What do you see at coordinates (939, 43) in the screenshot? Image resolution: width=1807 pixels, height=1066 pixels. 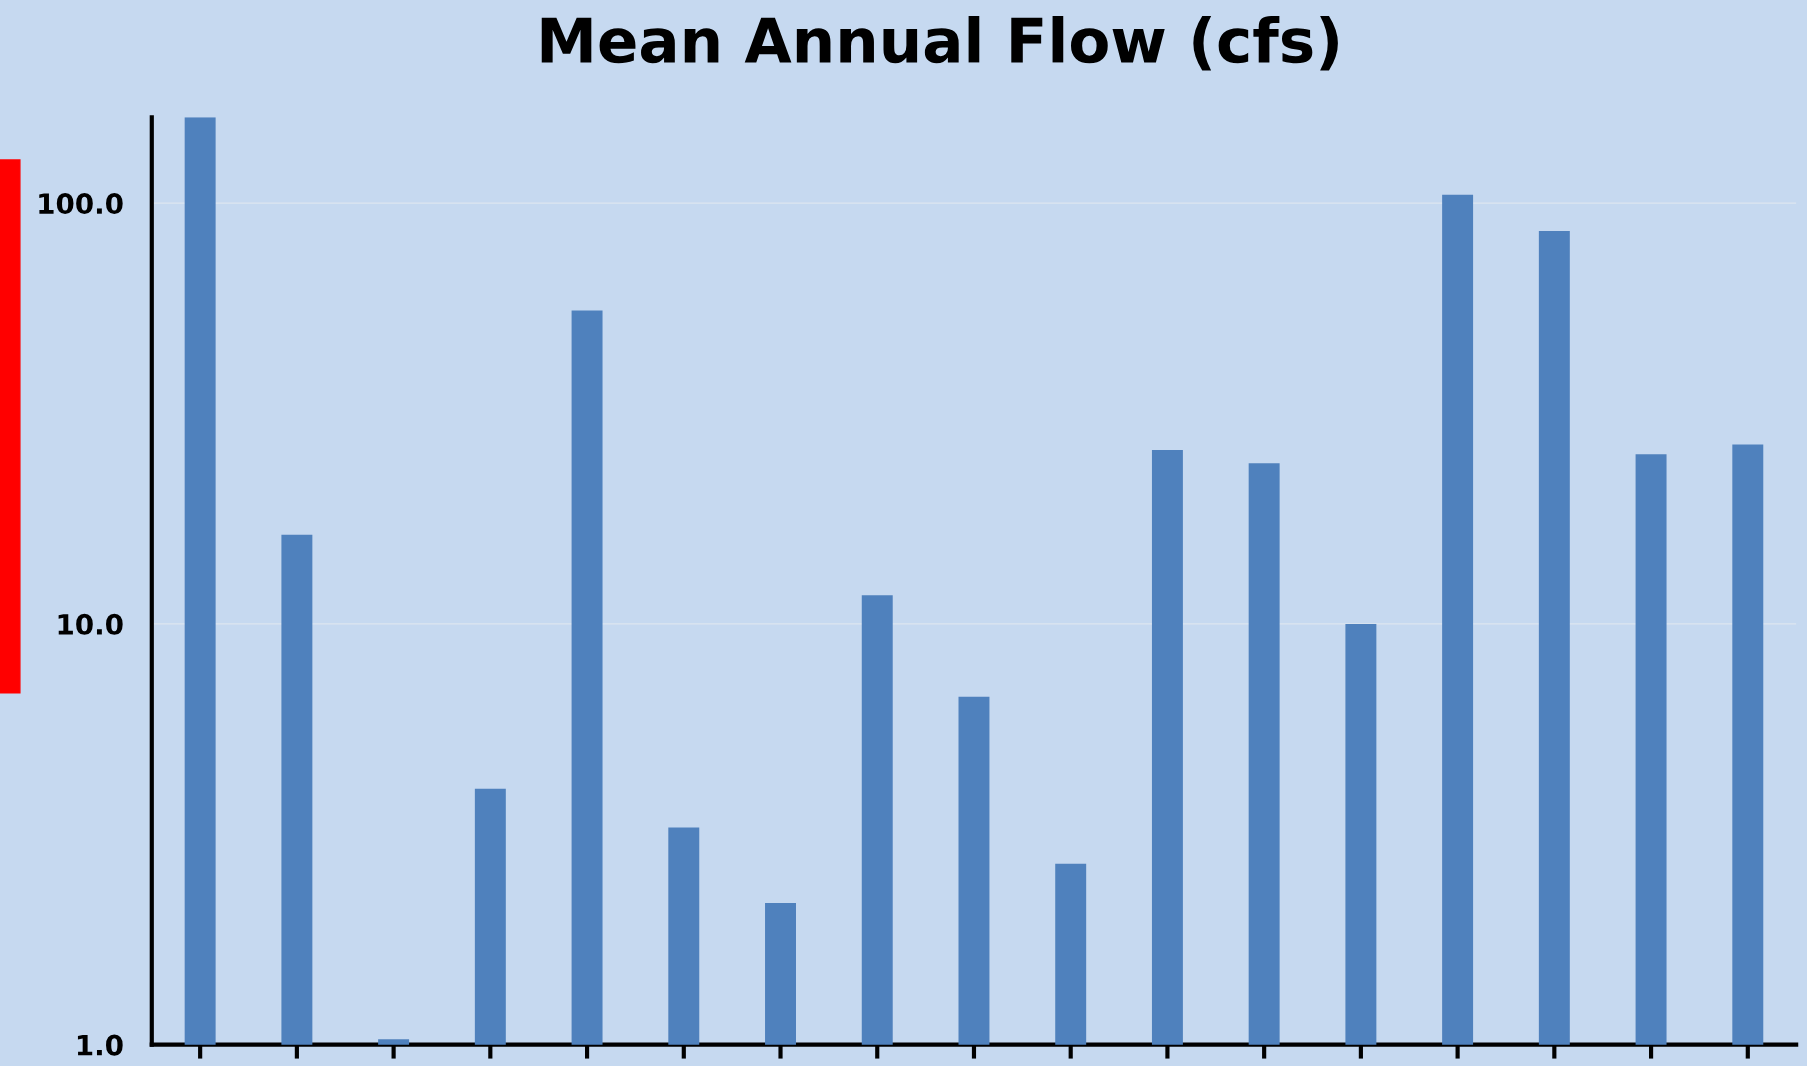 I see `chart-title: Mean Annual Flow (cfs)` at bounding box center [939, 43].